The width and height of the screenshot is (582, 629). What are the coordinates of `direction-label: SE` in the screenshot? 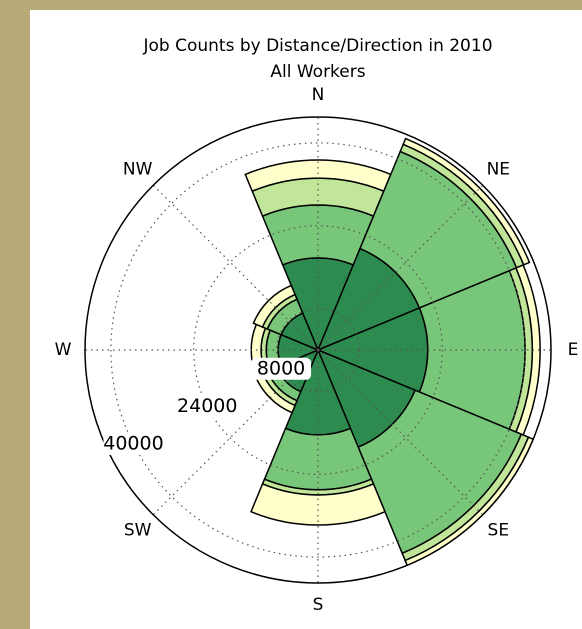 It's located at (499, 530).